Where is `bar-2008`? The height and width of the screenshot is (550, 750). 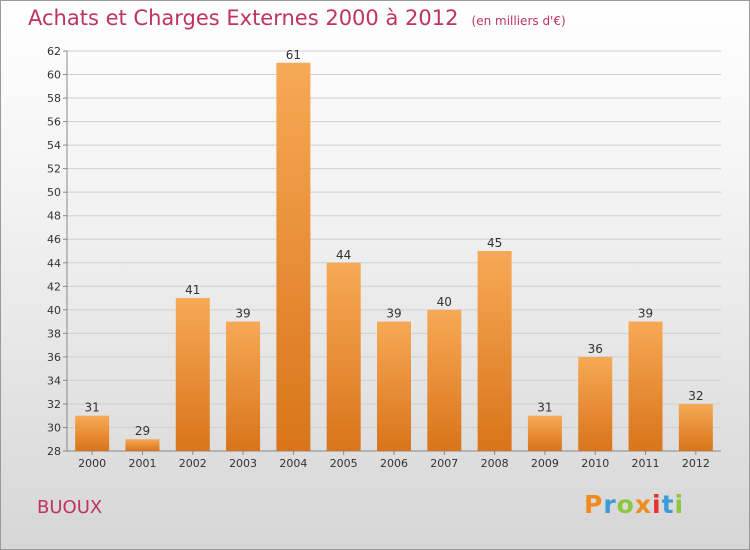
bar-2008 is located at coordinates (494, 351).